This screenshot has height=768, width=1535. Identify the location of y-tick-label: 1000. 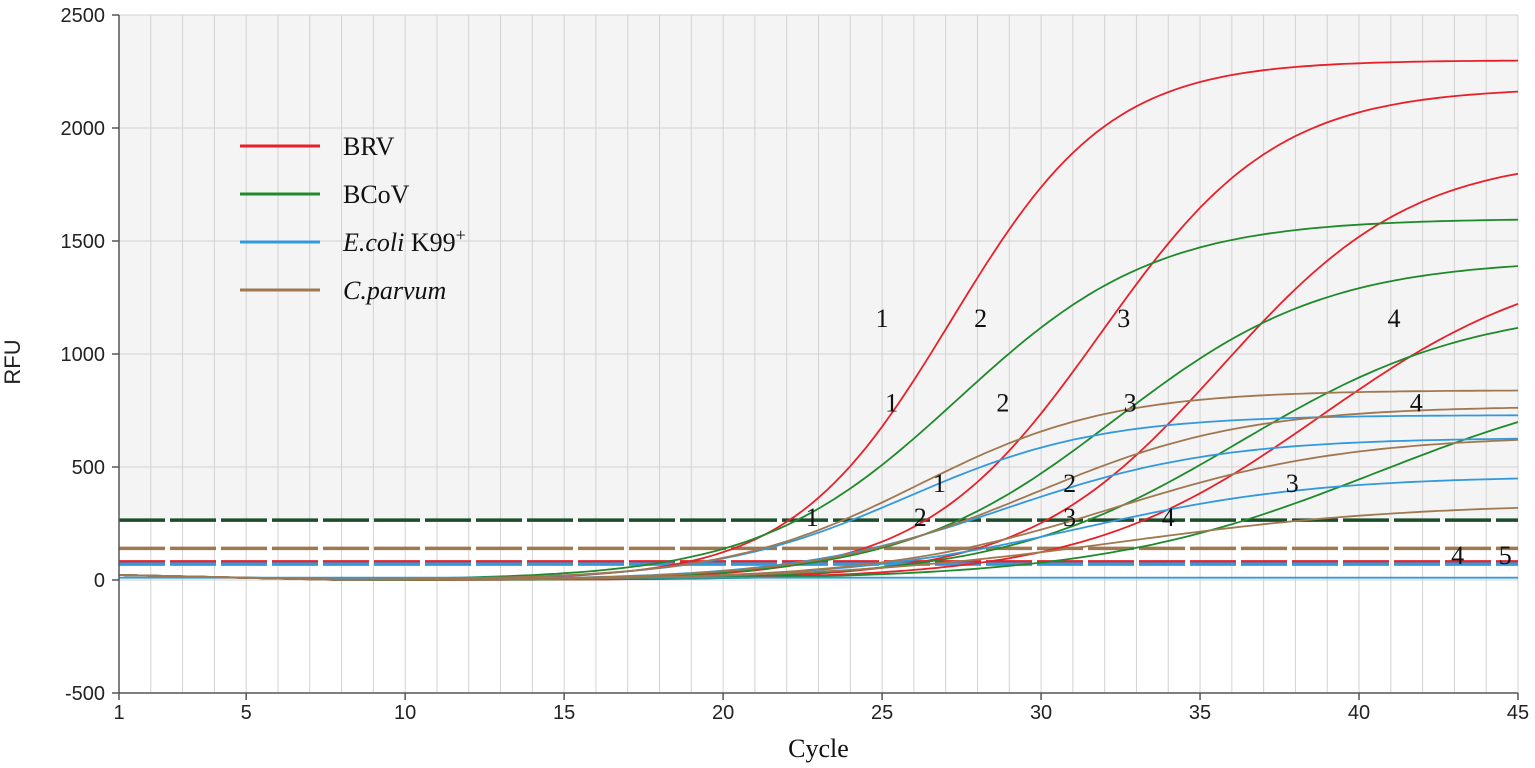
(83, 355).